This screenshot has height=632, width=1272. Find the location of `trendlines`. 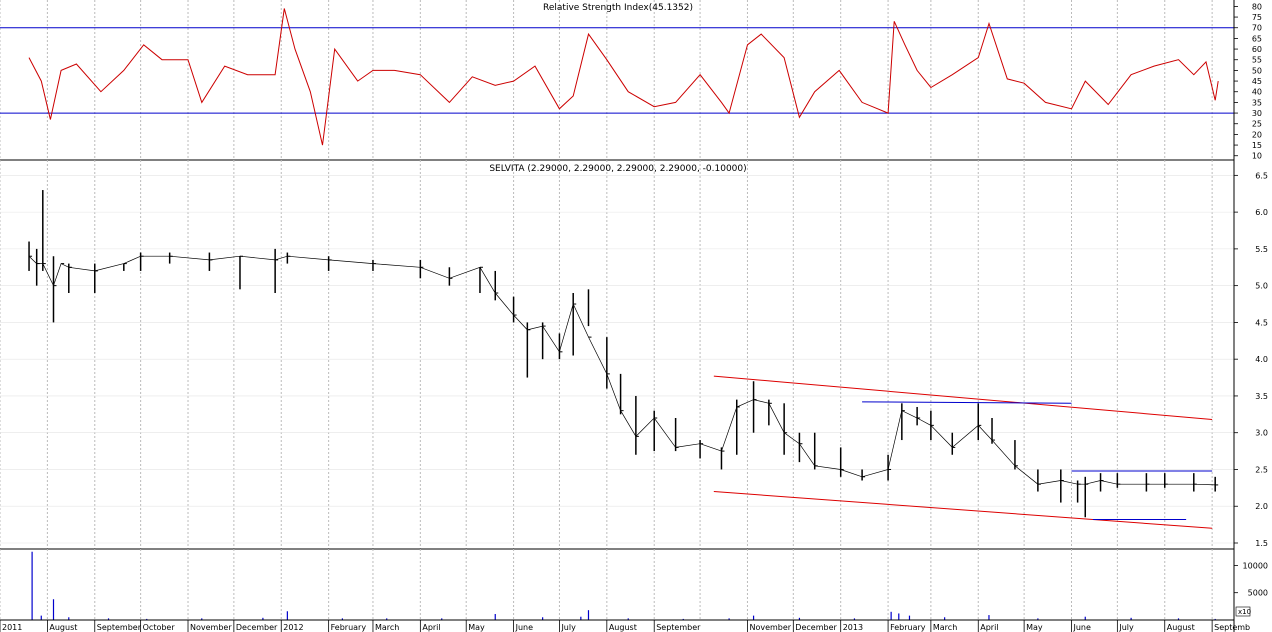

trendlines is located at coordinates (963, 452).